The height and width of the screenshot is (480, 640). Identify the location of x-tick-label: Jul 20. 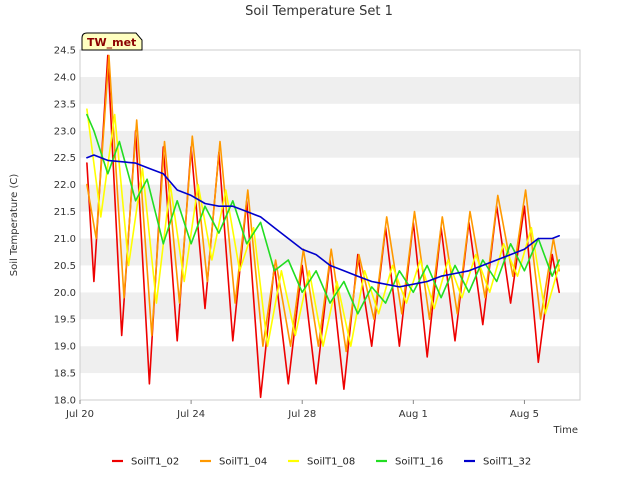
(79, 414).